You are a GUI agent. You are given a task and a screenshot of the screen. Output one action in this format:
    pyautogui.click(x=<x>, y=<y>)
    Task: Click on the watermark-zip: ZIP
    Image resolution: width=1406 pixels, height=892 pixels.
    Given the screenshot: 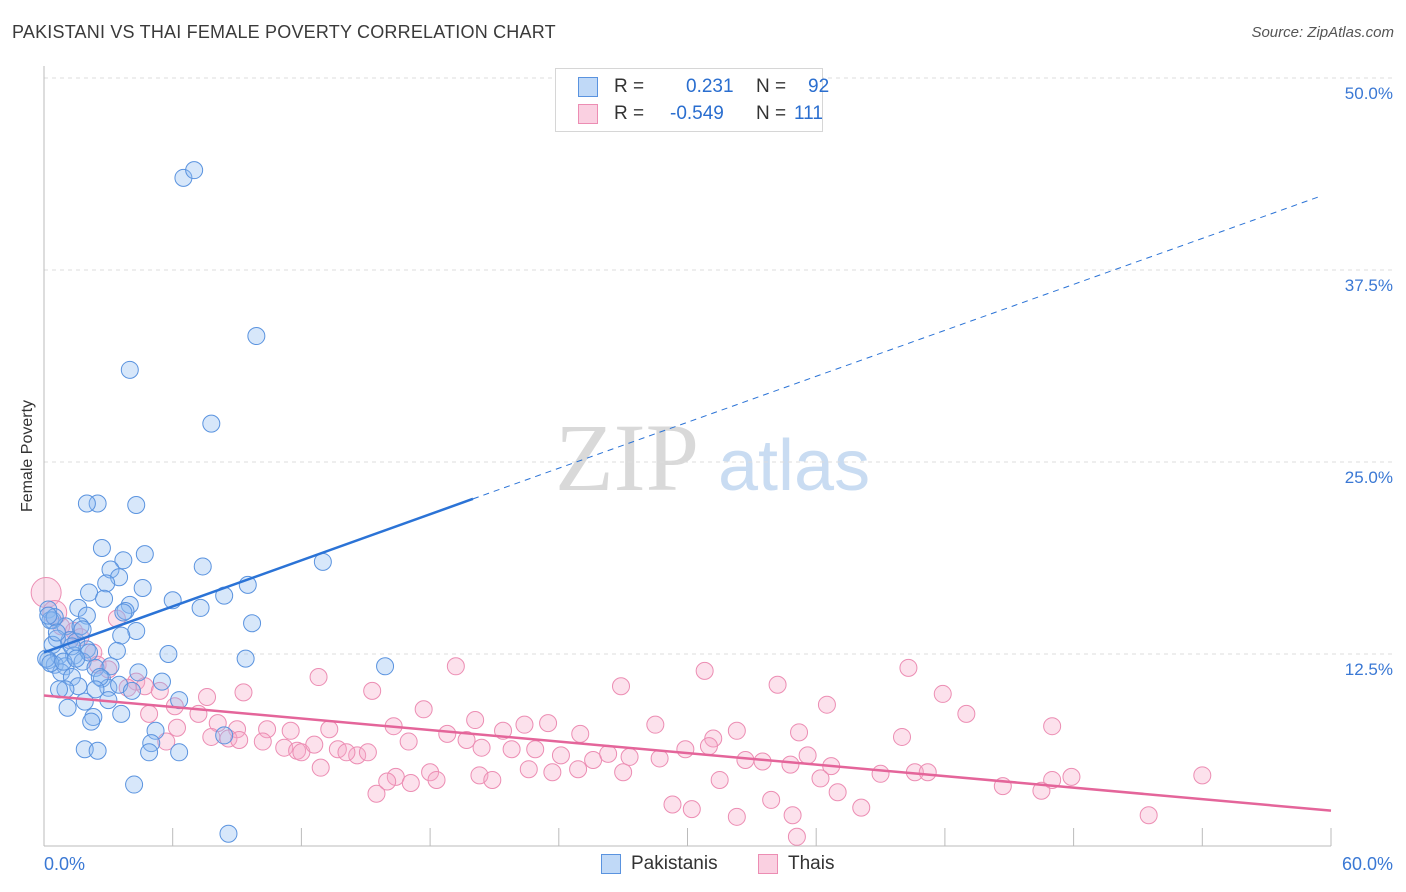 What is the action you would take?
    pyautogui.click(x=627, y=457)
    